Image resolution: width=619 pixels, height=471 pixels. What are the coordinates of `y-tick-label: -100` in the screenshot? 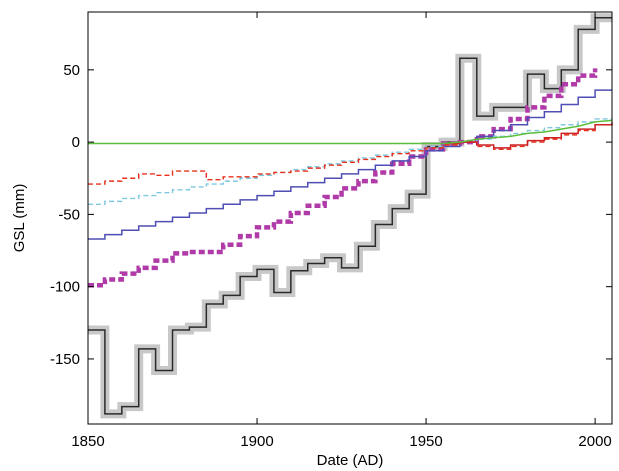 It's located at (65, 287).